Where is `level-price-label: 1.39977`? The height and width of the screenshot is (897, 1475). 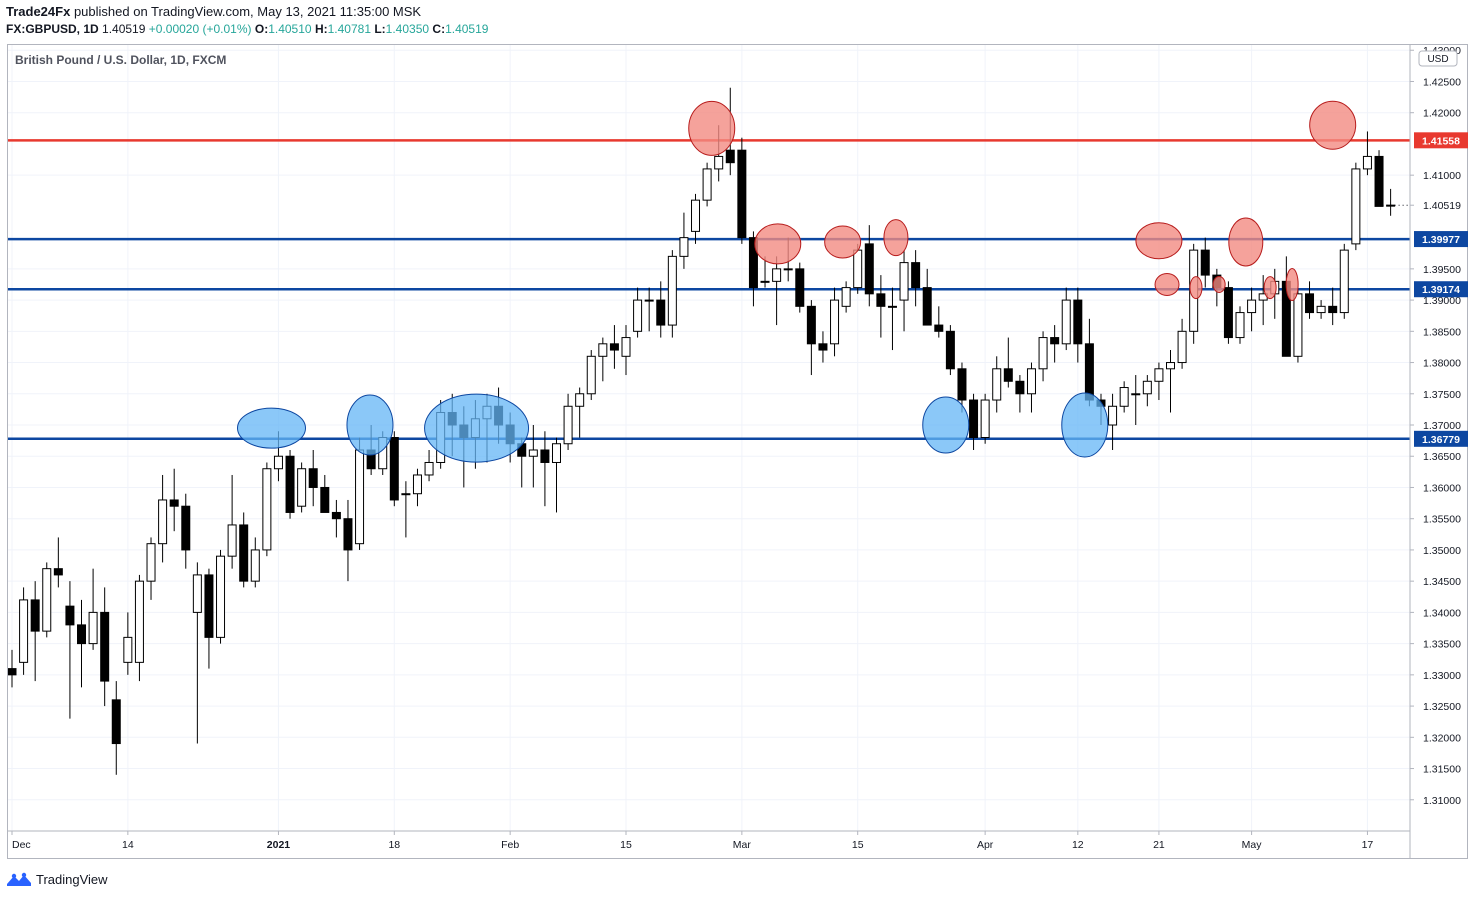 level-price-label: 1.39977 is located at coordinates (1441, 240).